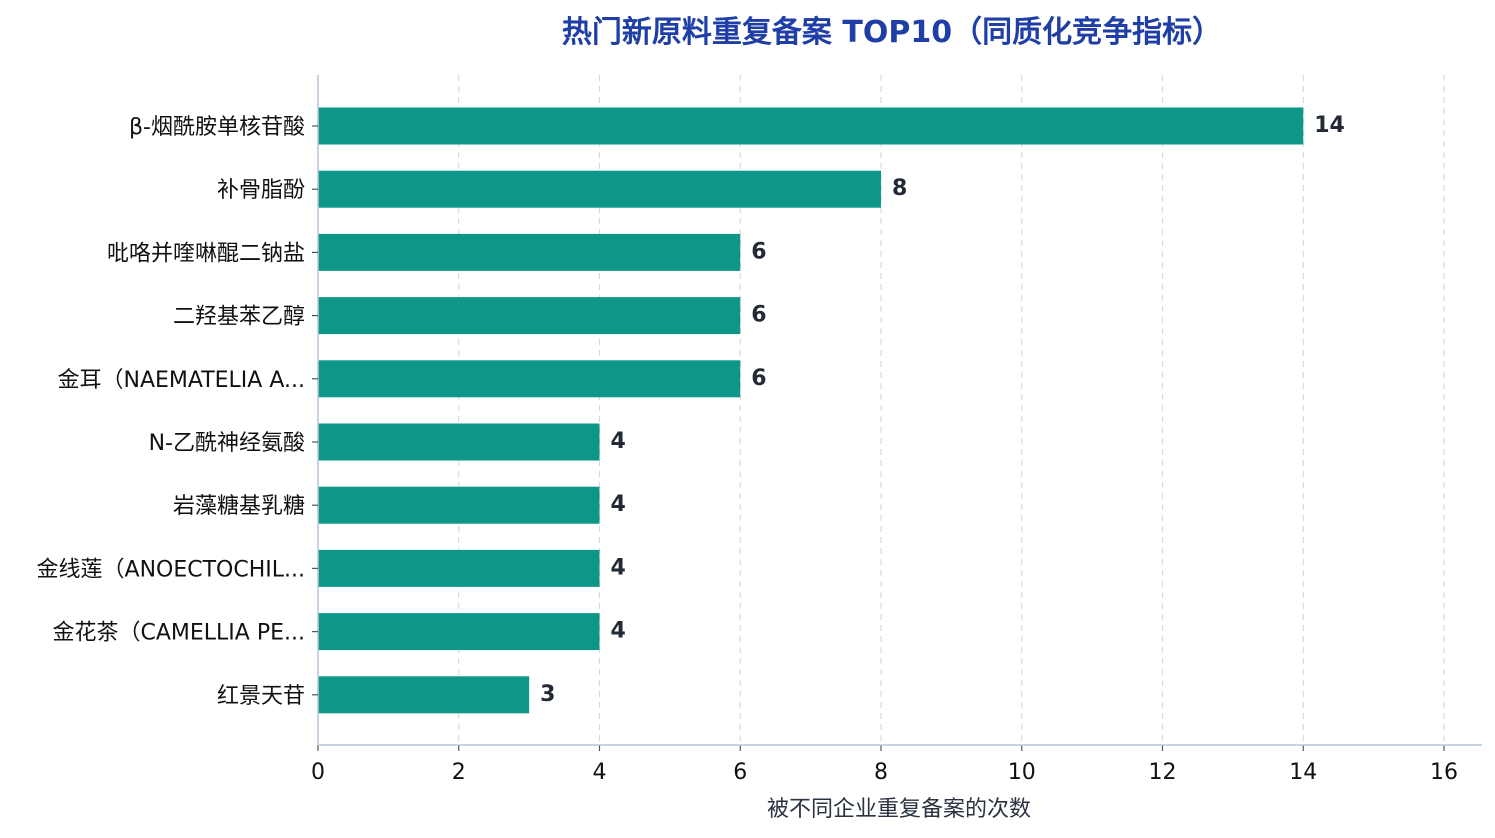 Image resolution: width=1495 pixels, height=838 pixels. Describe the element at coordinates (1163, 772) in the screenshot. I see `x-tick-label: 12` at that location.